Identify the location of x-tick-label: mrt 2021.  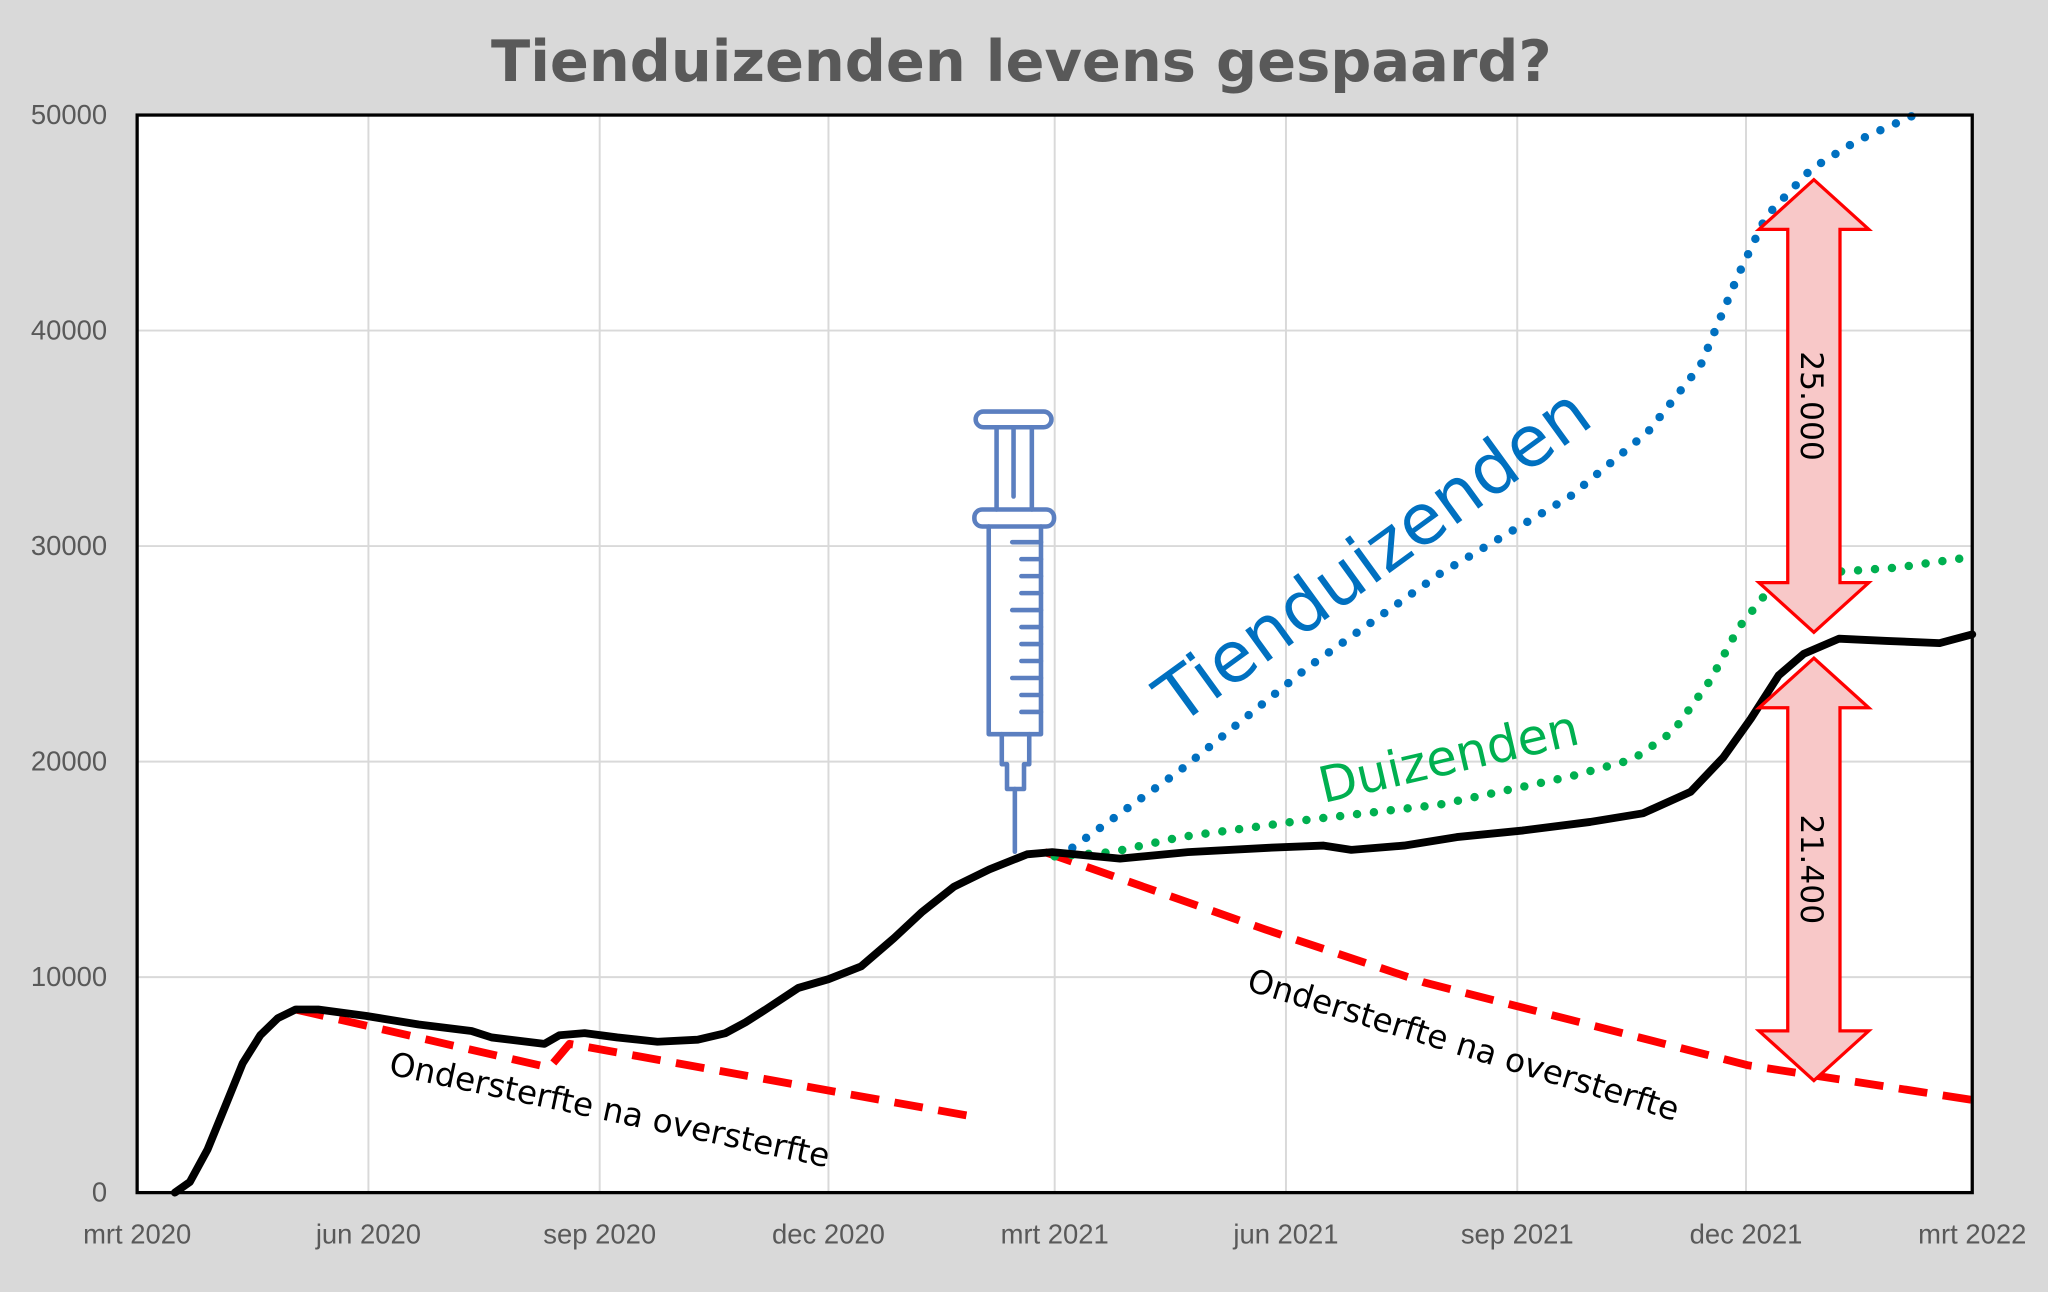
(1055, 1234).